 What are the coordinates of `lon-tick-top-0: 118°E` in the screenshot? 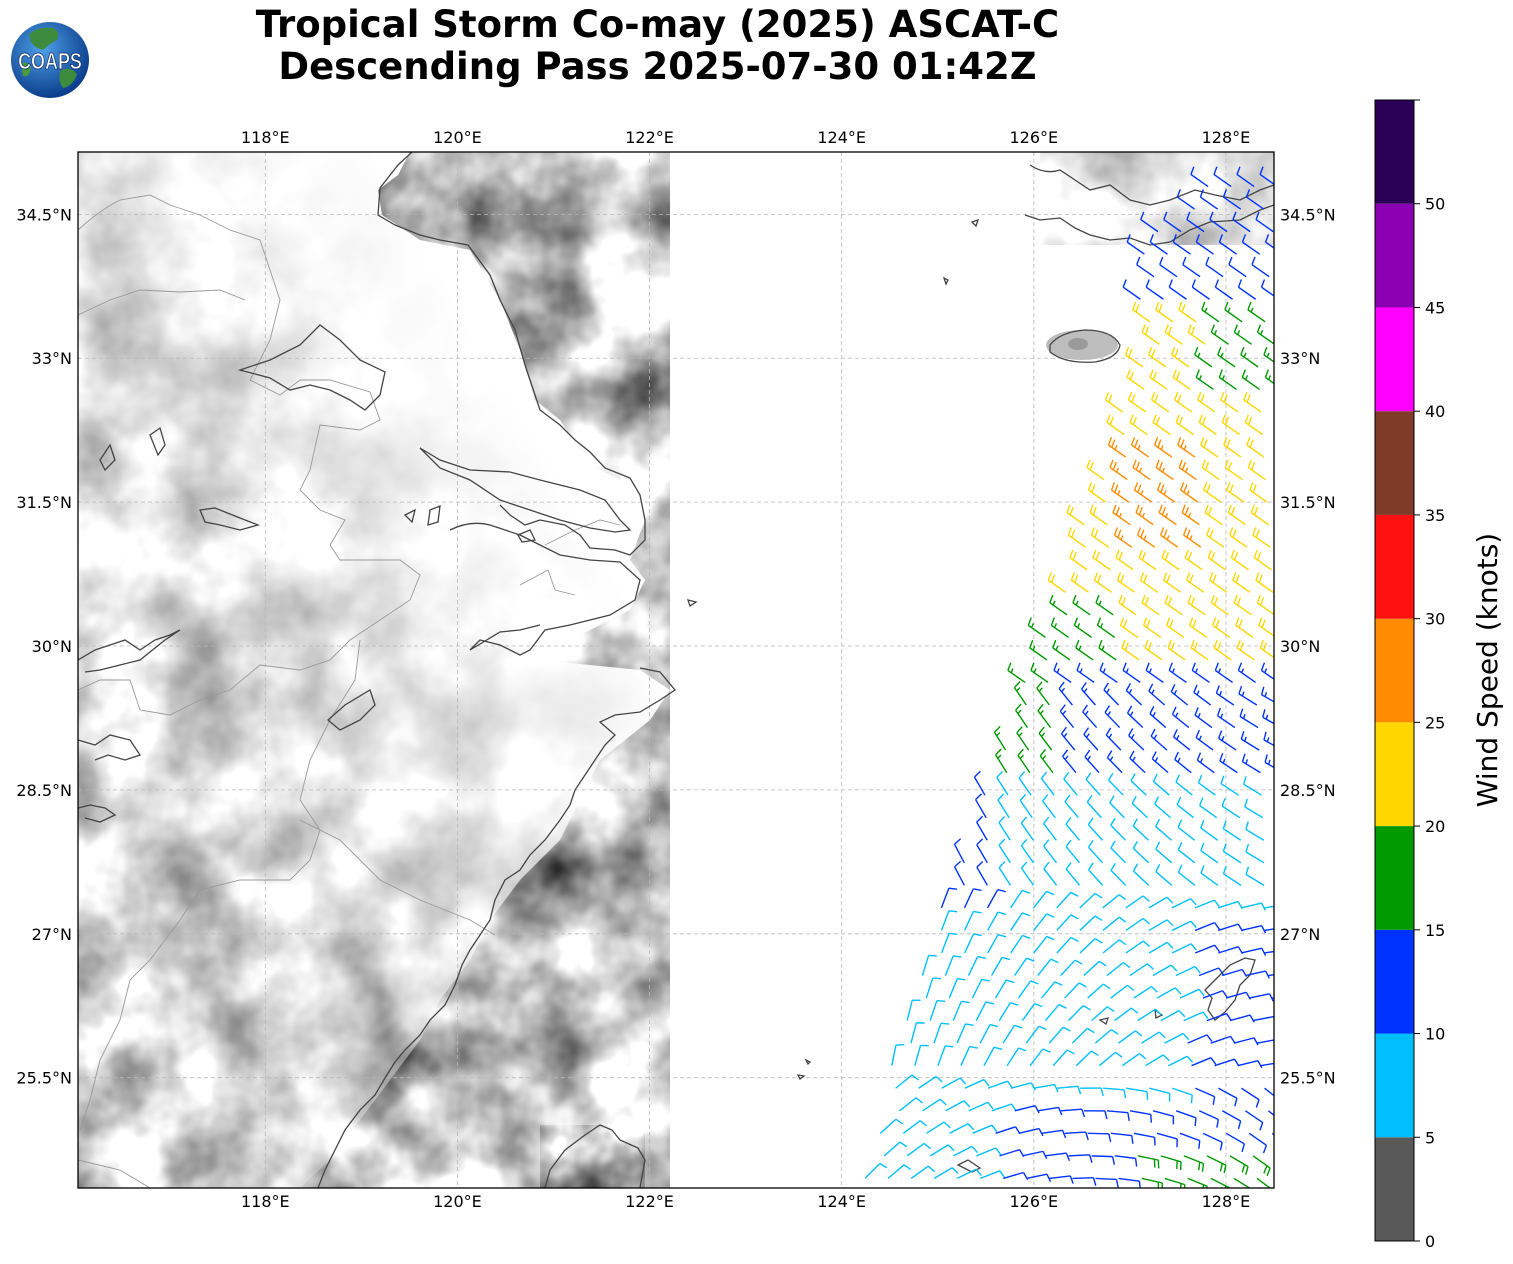 It's located at (265, 137).